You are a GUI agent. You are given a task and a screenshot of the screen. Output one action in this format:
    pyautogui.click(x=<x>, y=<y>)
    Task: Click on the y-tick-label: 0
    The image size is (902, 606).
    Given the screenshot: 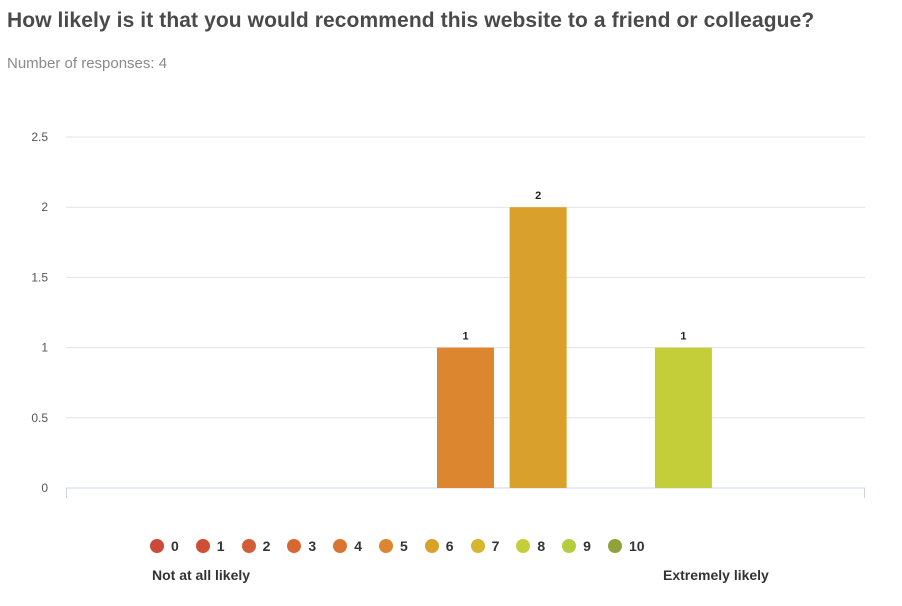 What is the action you would take?
    pyautogui.click(x=44, y=488)
    